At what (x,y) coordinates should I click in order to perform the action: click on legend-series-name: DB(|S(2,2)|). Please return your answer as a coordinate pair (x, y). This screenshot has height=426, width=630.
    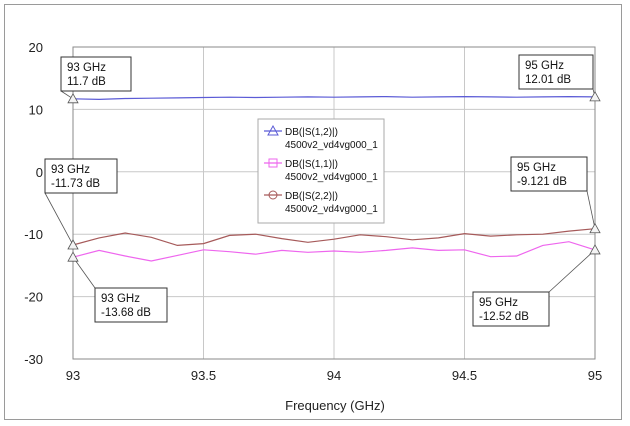
    Looking at the image, I should click on (311, 196).